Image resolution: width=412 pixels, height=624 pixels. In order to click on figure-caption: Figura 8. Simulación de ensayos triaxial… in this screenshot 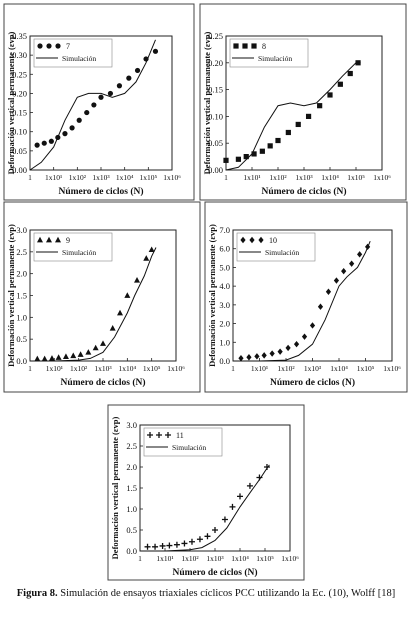, I will do `click(206, 593)`.